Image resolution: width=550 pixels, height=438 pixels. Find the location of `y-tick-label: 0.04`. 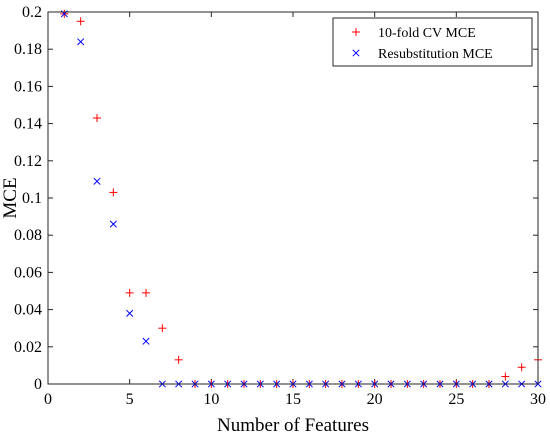

y-tick-label: 0.04 is located at coordinates (28, 310).